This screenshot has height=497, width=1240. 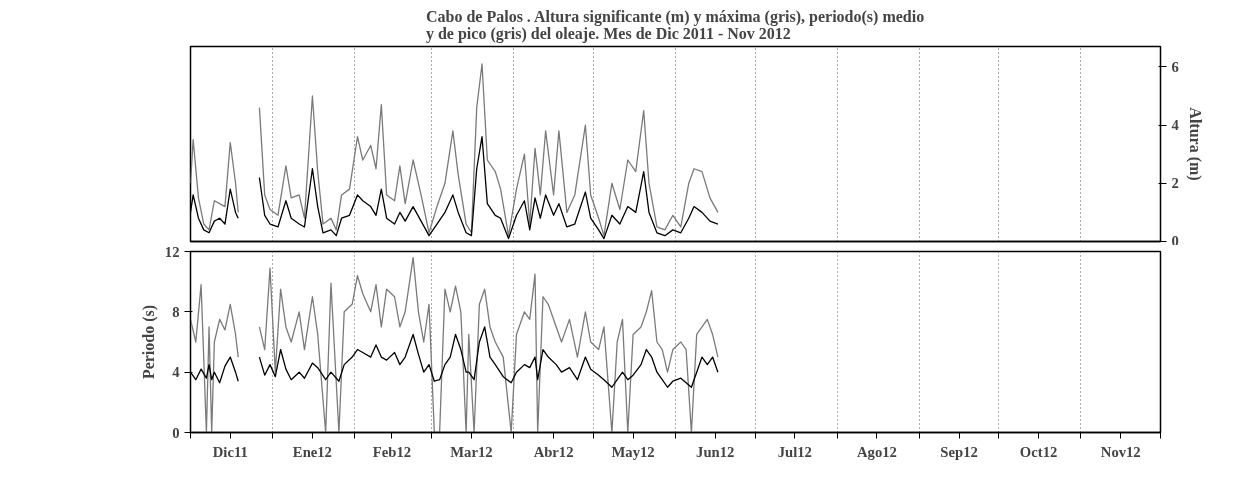 What do you see at coordinates (675, 25) in the screenshot?
I see `chart-title: Cabo de Palos . Altura significante (m) y máxima (gris), periodo(s) medio y de pico (gris) del oleaje. Mes de Dic 2011 - Nov 2012` at bounding box center [675, 25].